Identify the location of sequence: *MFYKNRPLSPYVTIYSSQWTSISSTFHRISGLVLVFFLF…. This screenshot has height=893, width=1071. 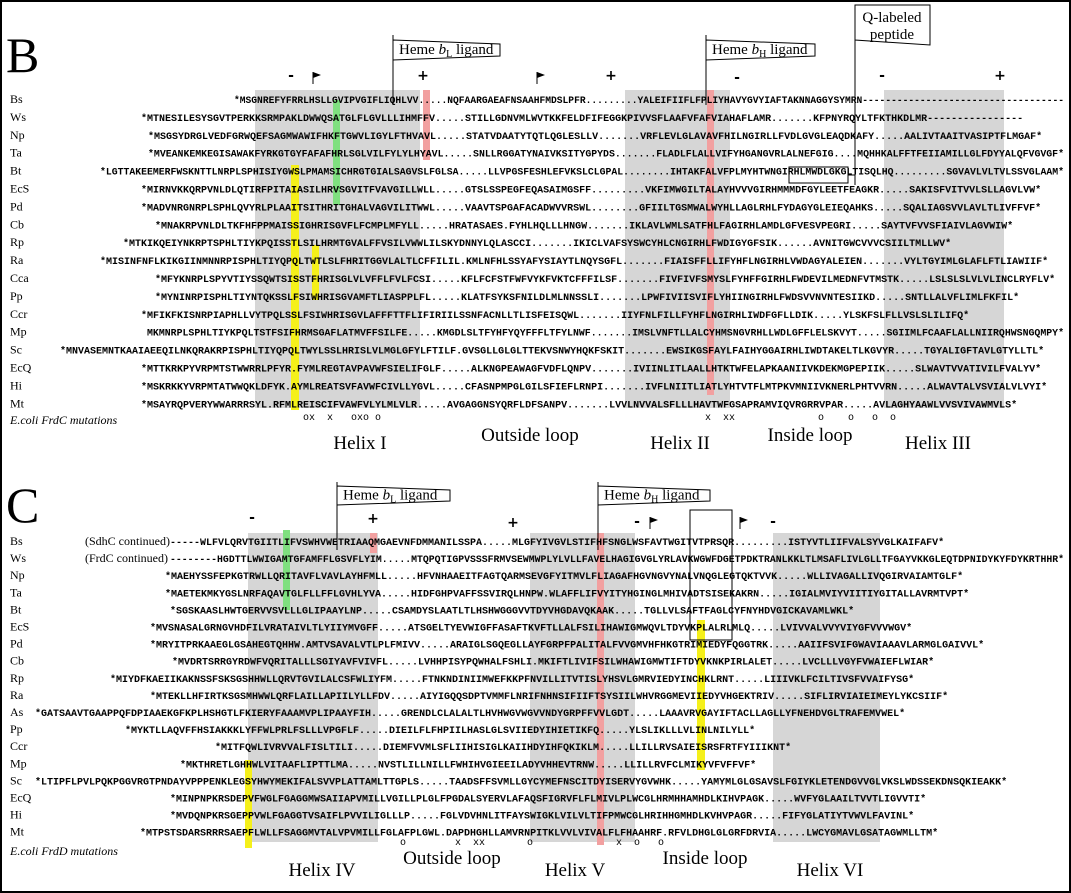
(605, 280).